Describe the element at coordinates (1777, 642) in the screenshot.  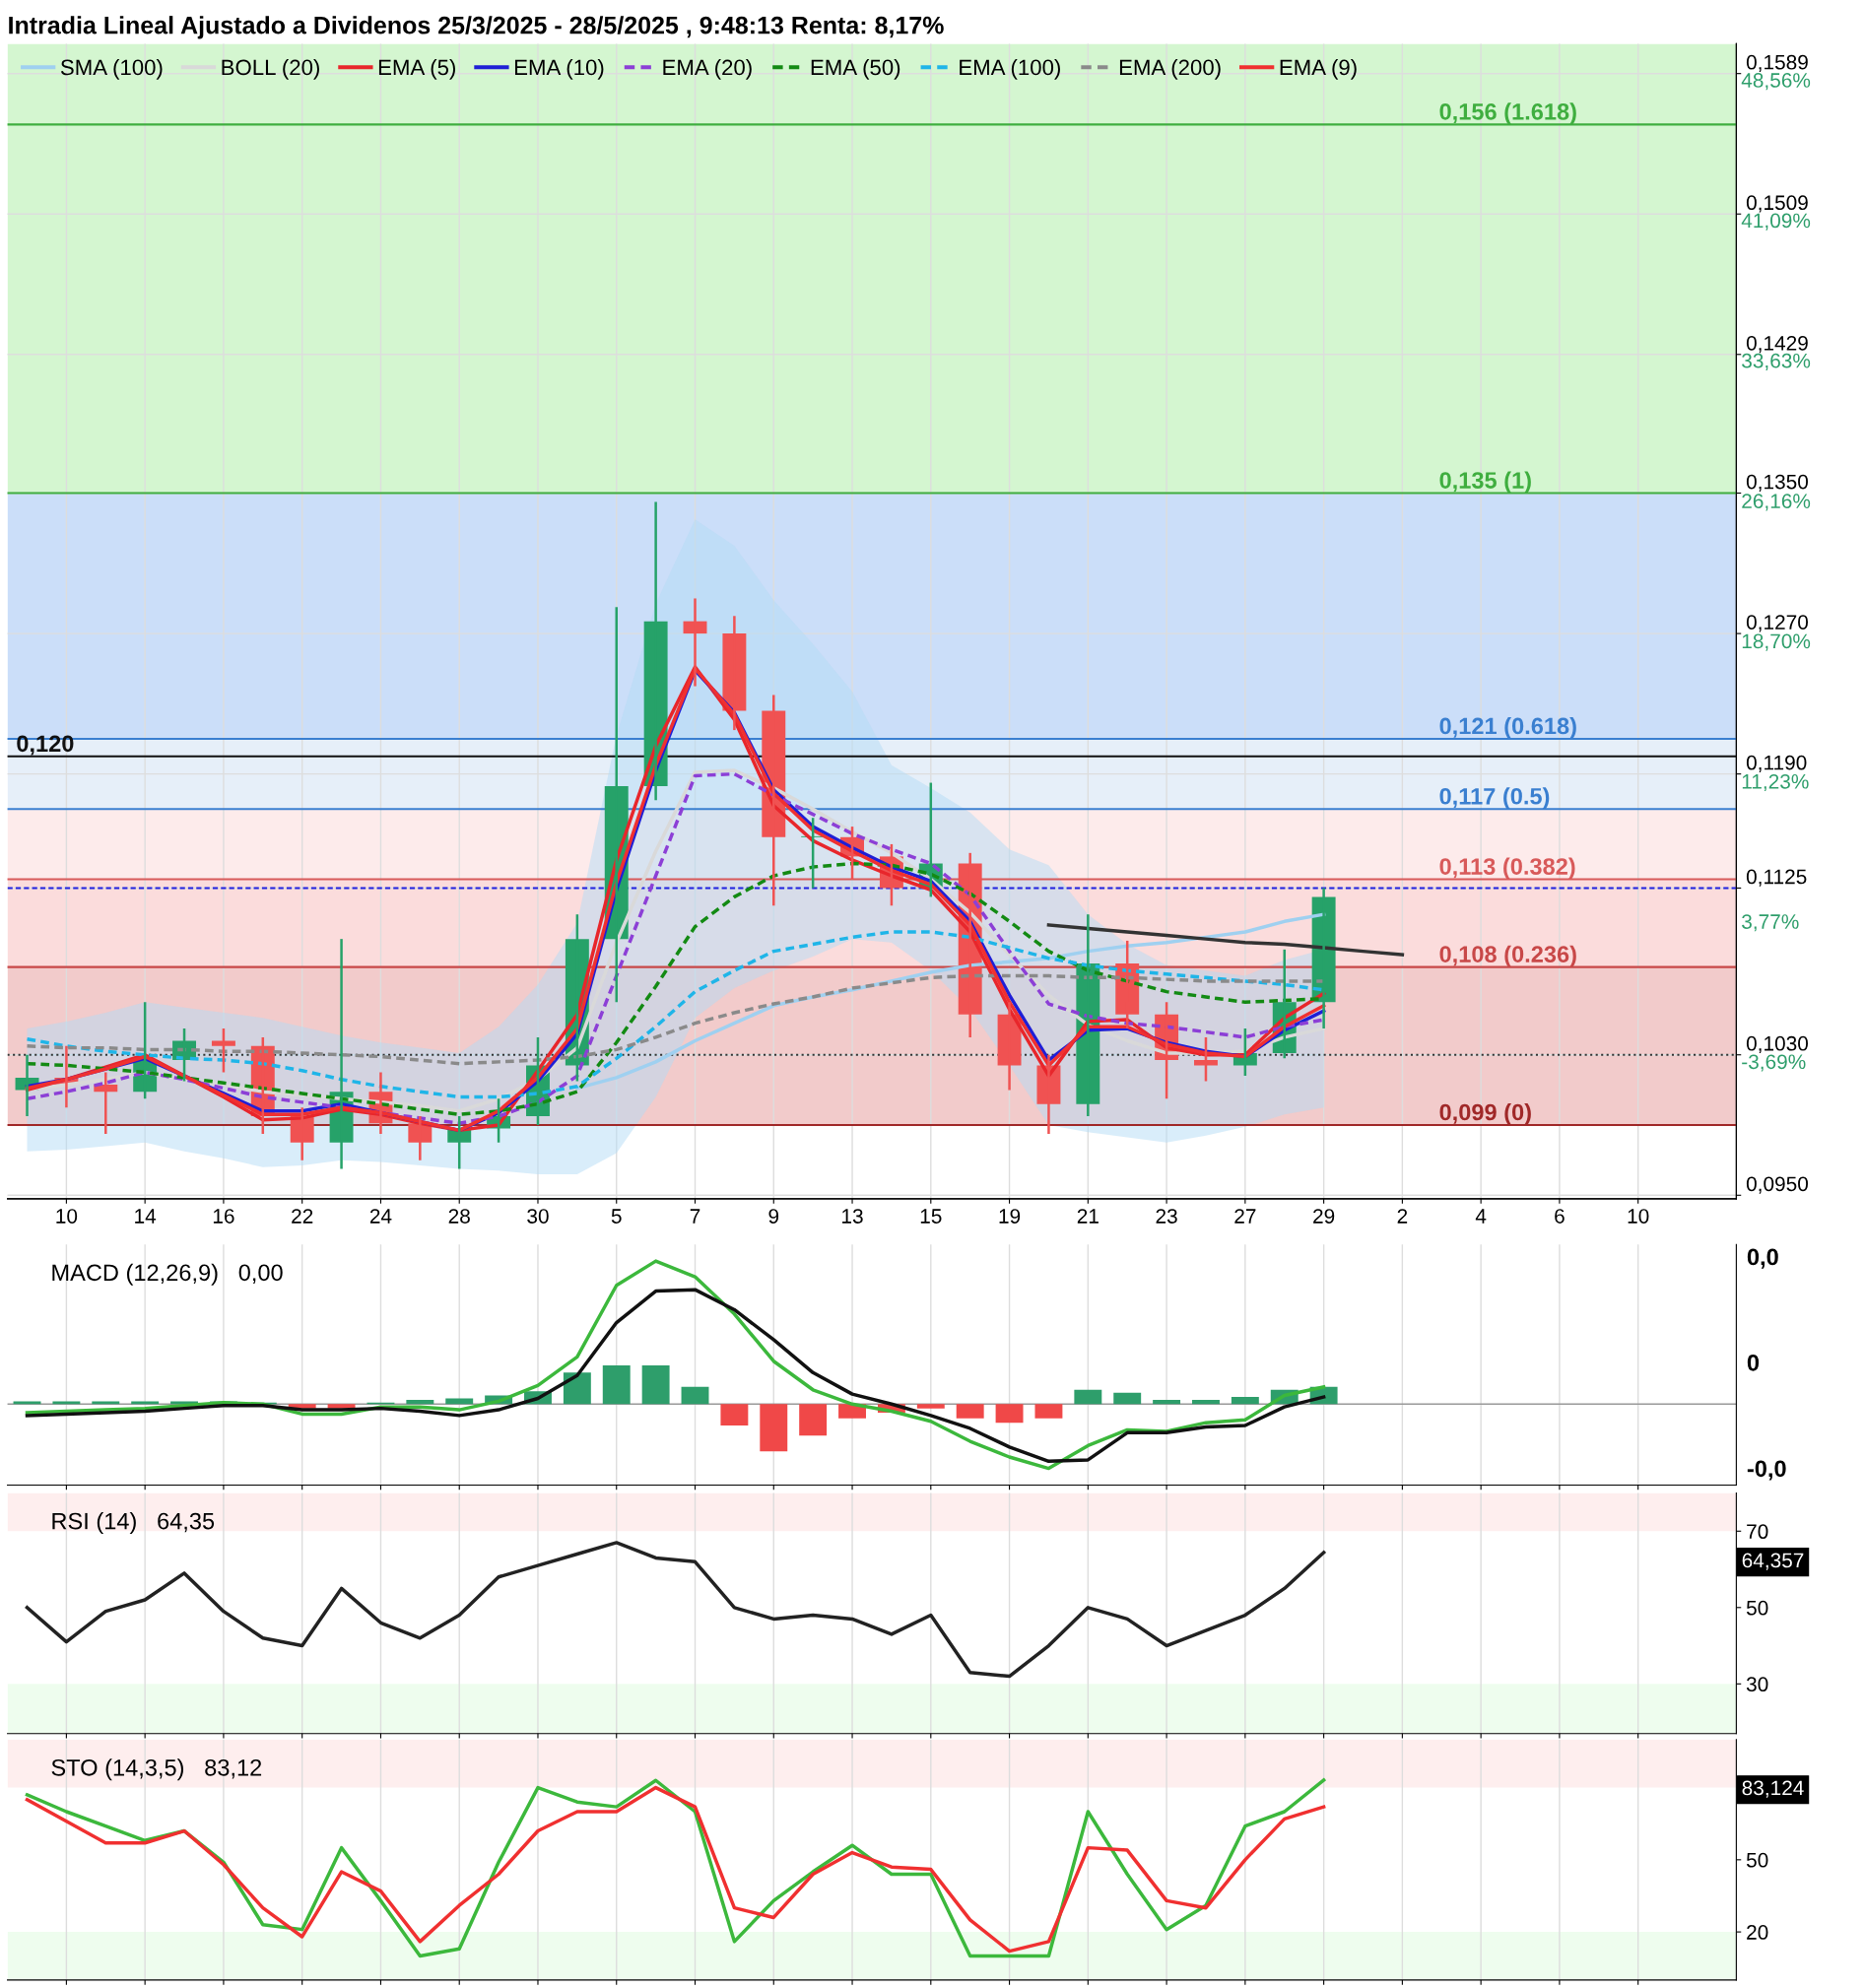
I see `y2-tick-label: 18,70%` at that location.